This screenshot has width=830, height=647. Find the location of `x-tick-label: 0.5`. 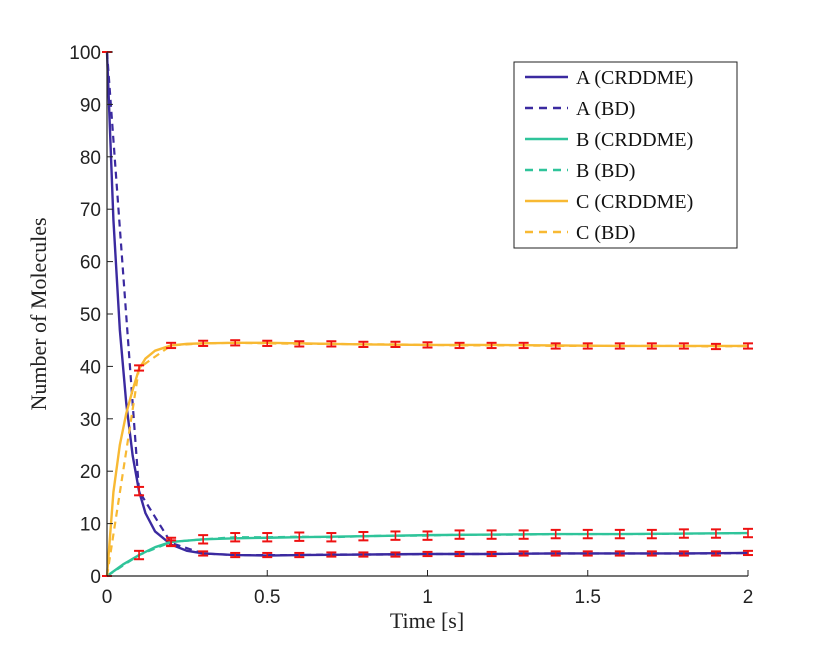

x-tick-label: 0.5 is located at coordinates (267, 597).